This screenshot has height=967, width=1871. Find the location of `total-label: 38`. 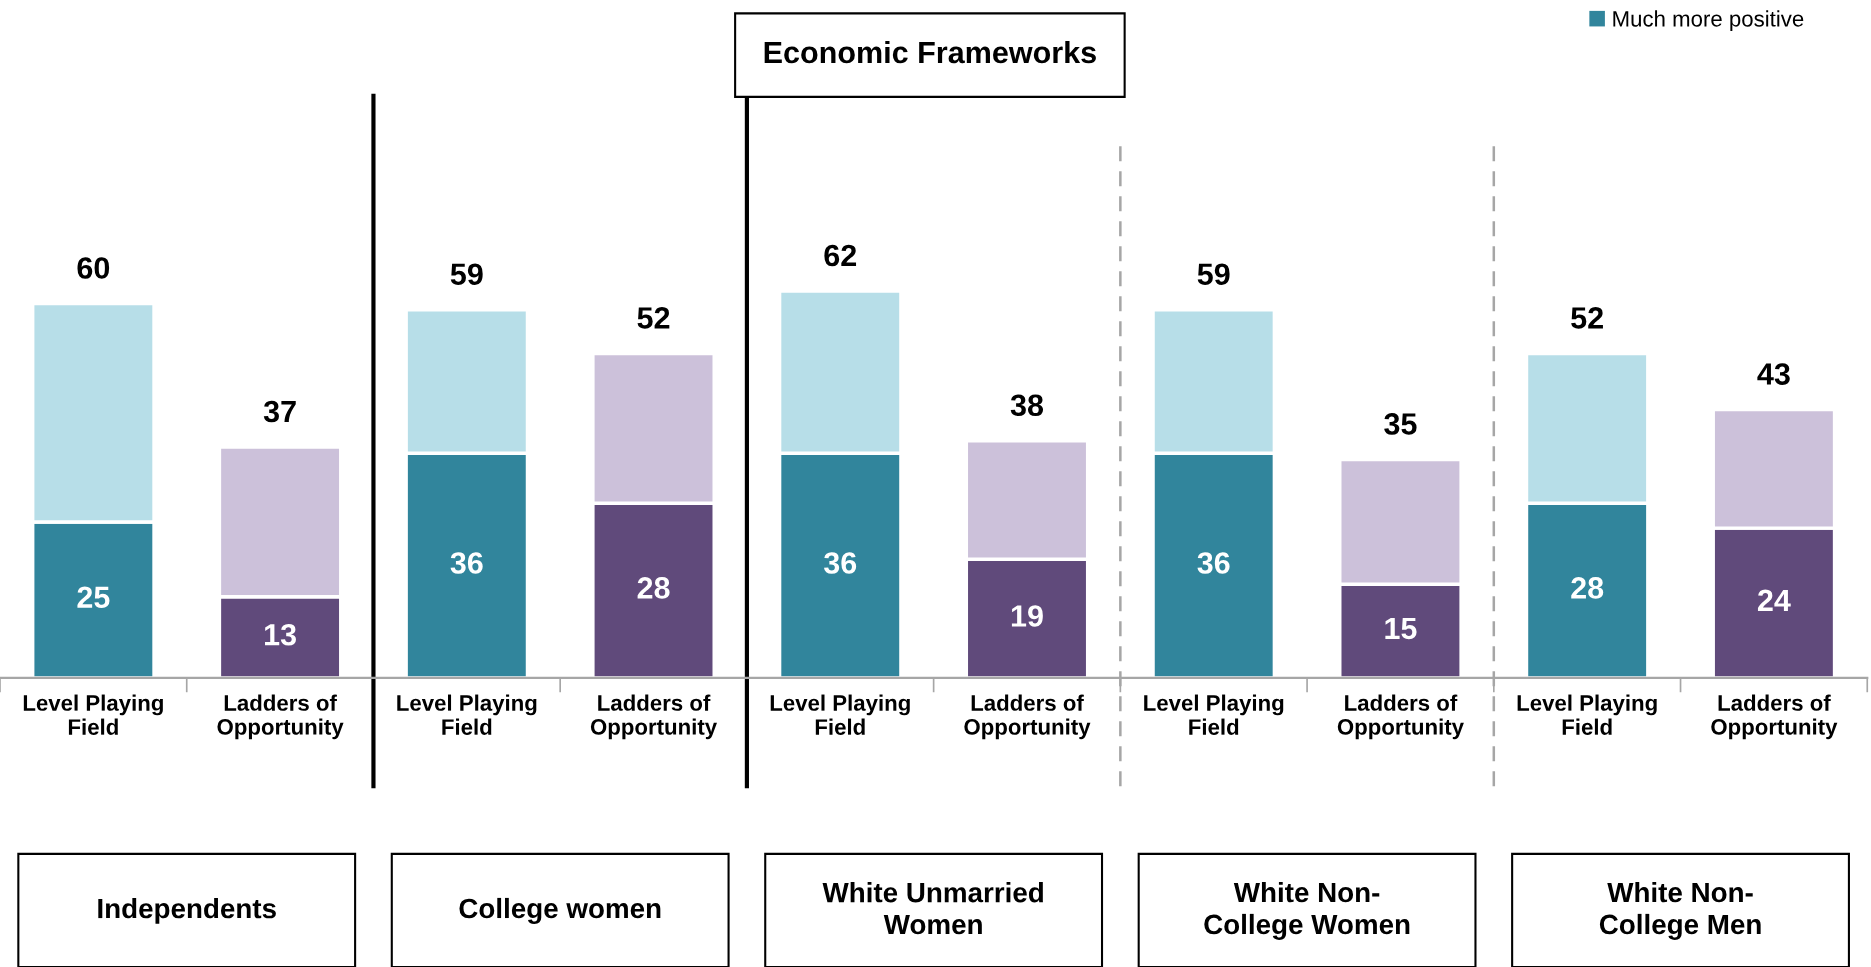

total-label: 38 is located at coordinates (1027, 405).